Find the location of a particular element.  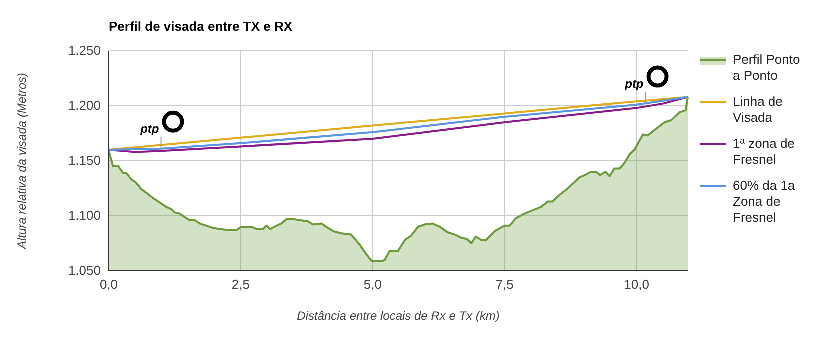

y-tick-label: 1.150 is located at coordinates (84, 160).